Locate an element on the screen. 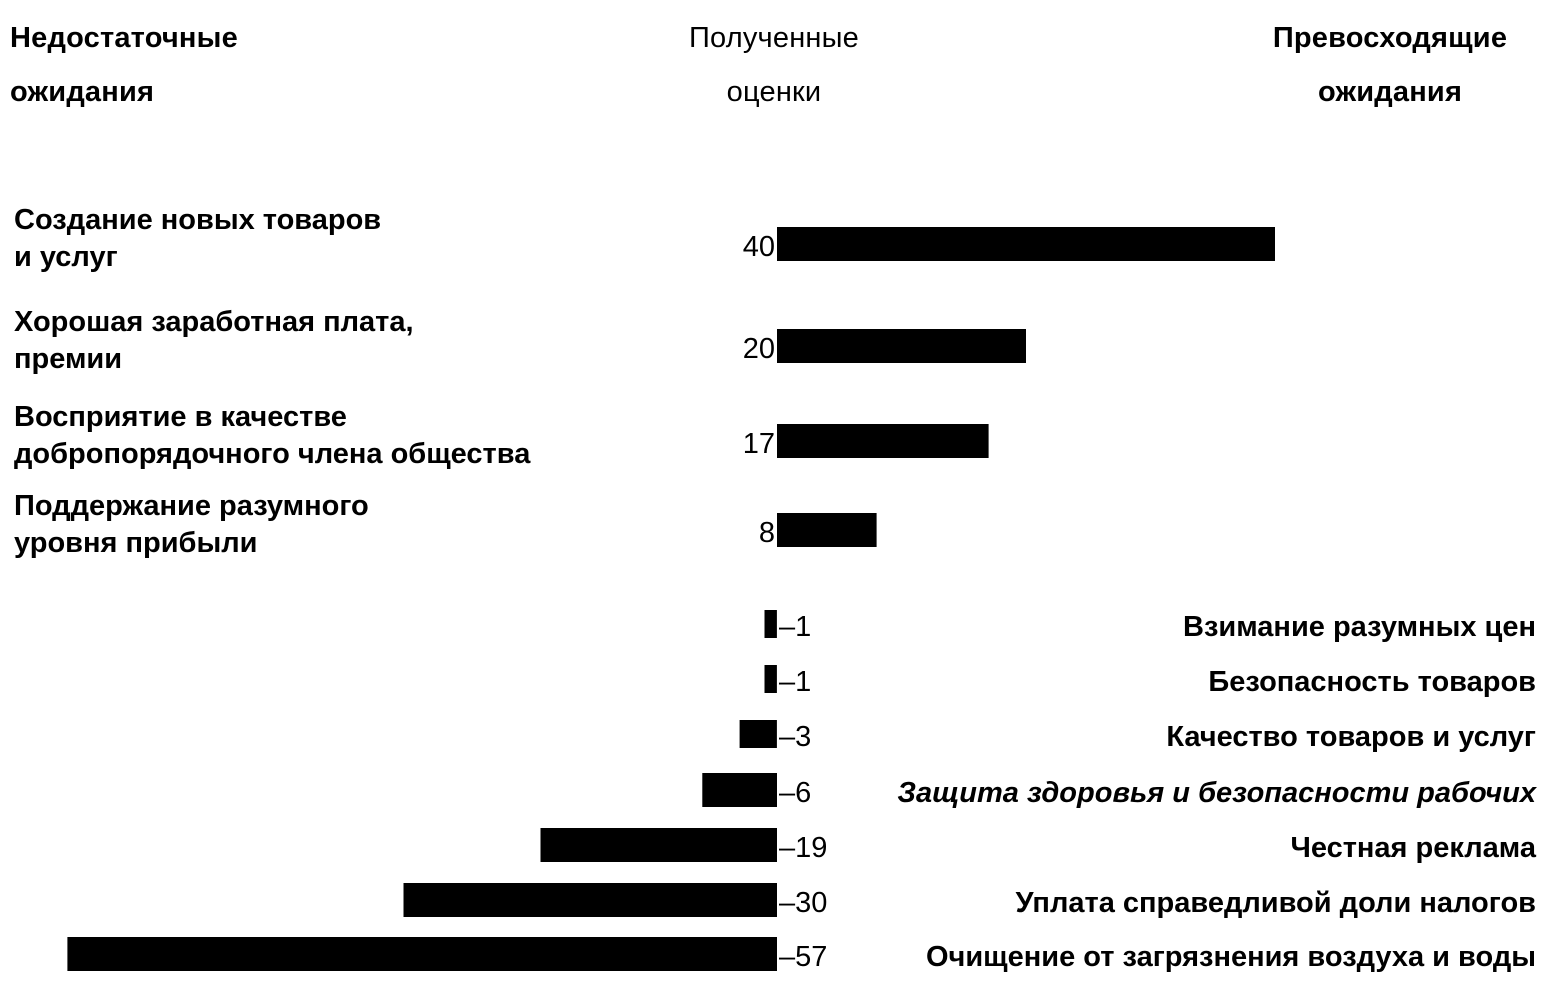  header-received-scores: Полученные оценки is located at coordinates (774, 65).